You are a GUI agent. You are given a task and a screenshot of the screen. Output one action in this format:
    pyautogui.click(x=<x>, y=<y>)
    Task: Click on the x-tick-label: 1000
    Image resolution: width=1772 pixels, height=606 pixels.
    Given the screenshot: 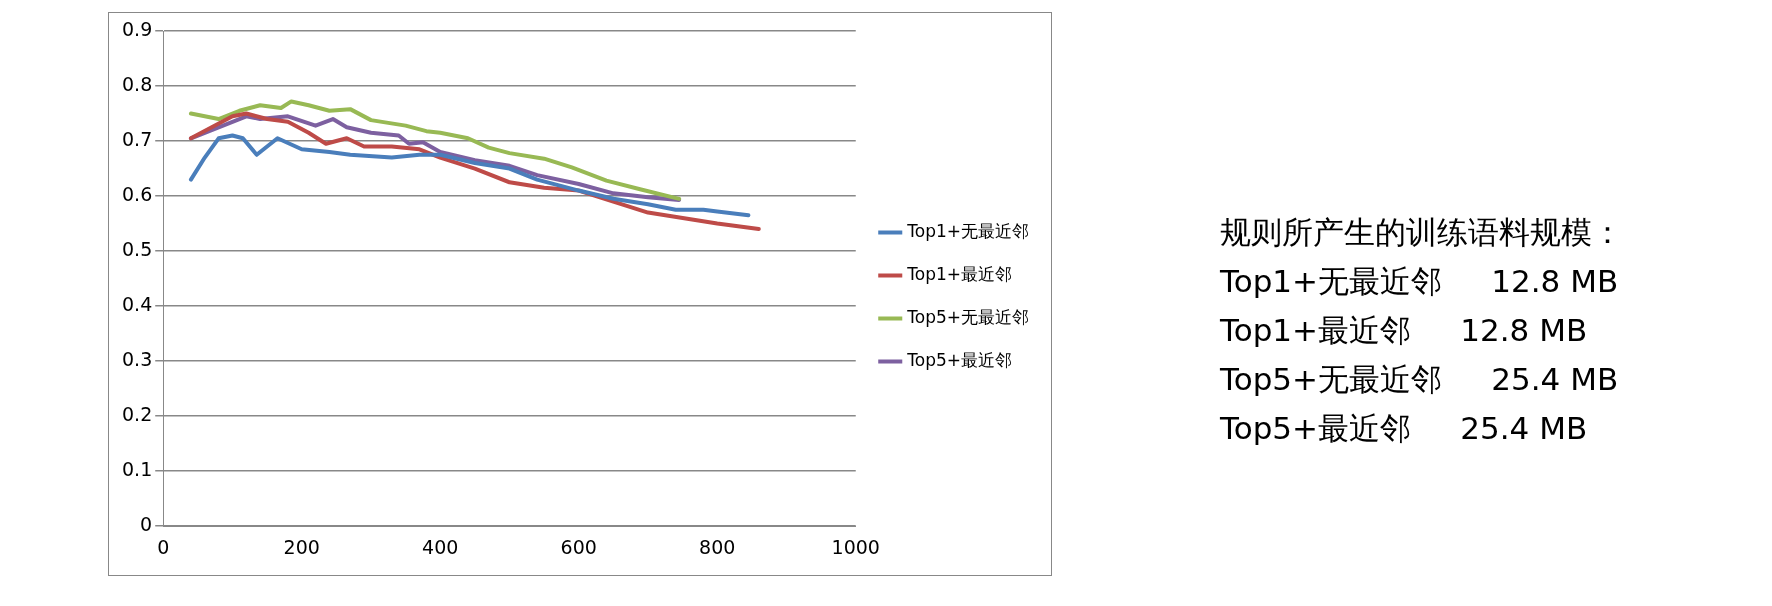 What is the action you would take?
    pyautogui.click(x=855, y=546)
    